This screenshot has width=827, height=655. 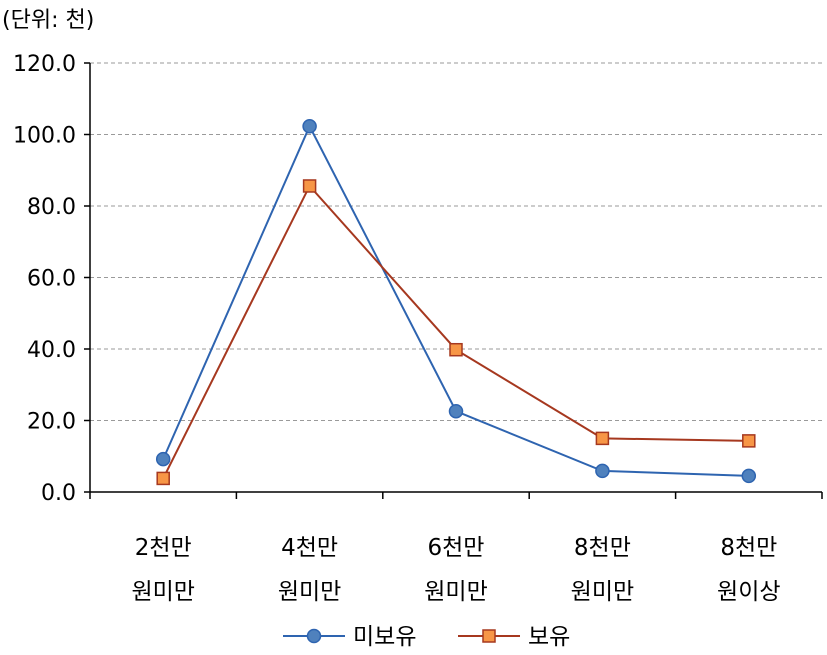 I want to click on y-tick-label: 100.0, so click(x=44, y=136).